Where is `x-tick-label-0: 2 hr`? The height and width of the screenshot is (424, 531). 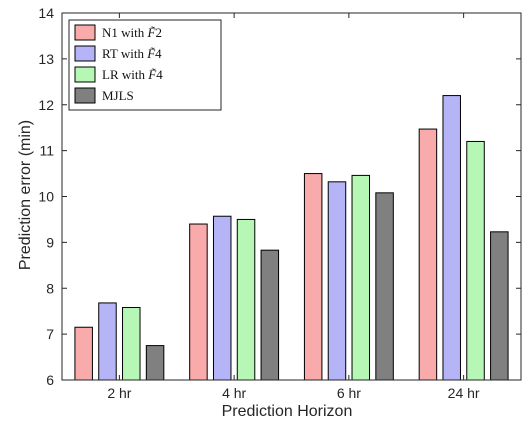 x-tick-label-0: 2 hr is located at coordinates (119, 393).